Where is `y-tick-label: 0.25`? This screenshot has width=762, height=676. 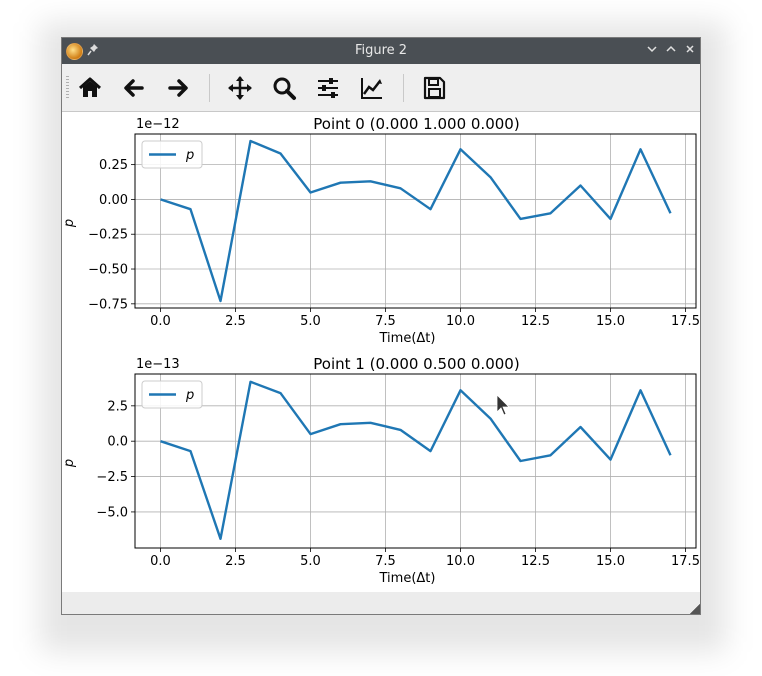
y-tick-label: 0.25 is located at coordinates (113, 165).